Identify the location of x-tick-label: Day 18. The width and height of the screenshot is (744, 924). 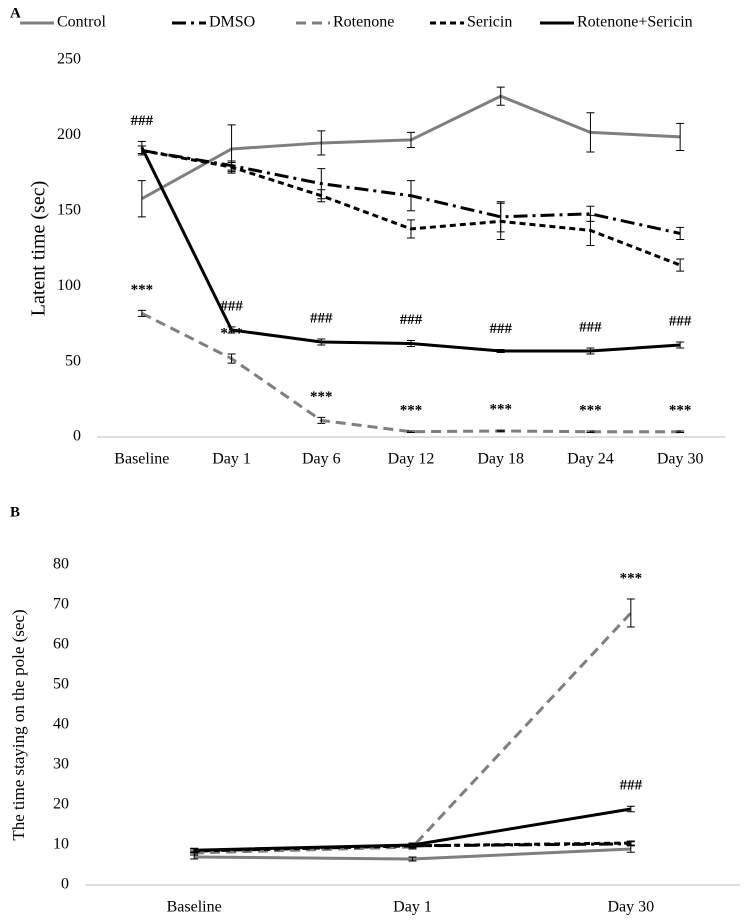
(500, 459).